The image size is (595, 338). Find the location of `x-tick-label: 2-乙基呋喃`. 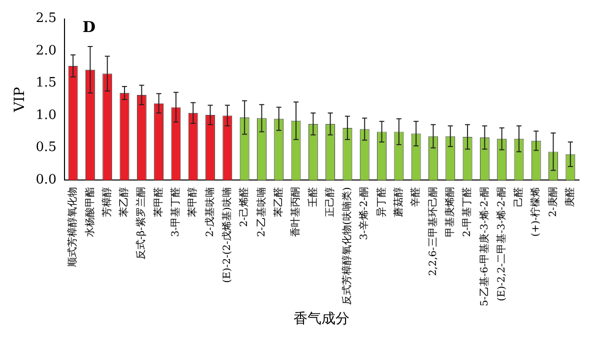

x-tick-label: 2-乙基呋喃 is located at coordinates (261, 212).